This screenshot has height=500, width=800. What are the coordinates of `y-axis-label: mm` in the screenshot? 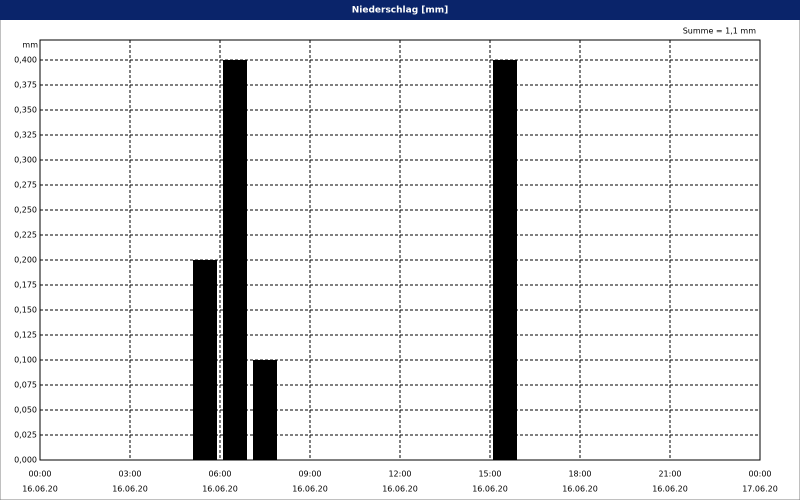 It's located at (30, 45).